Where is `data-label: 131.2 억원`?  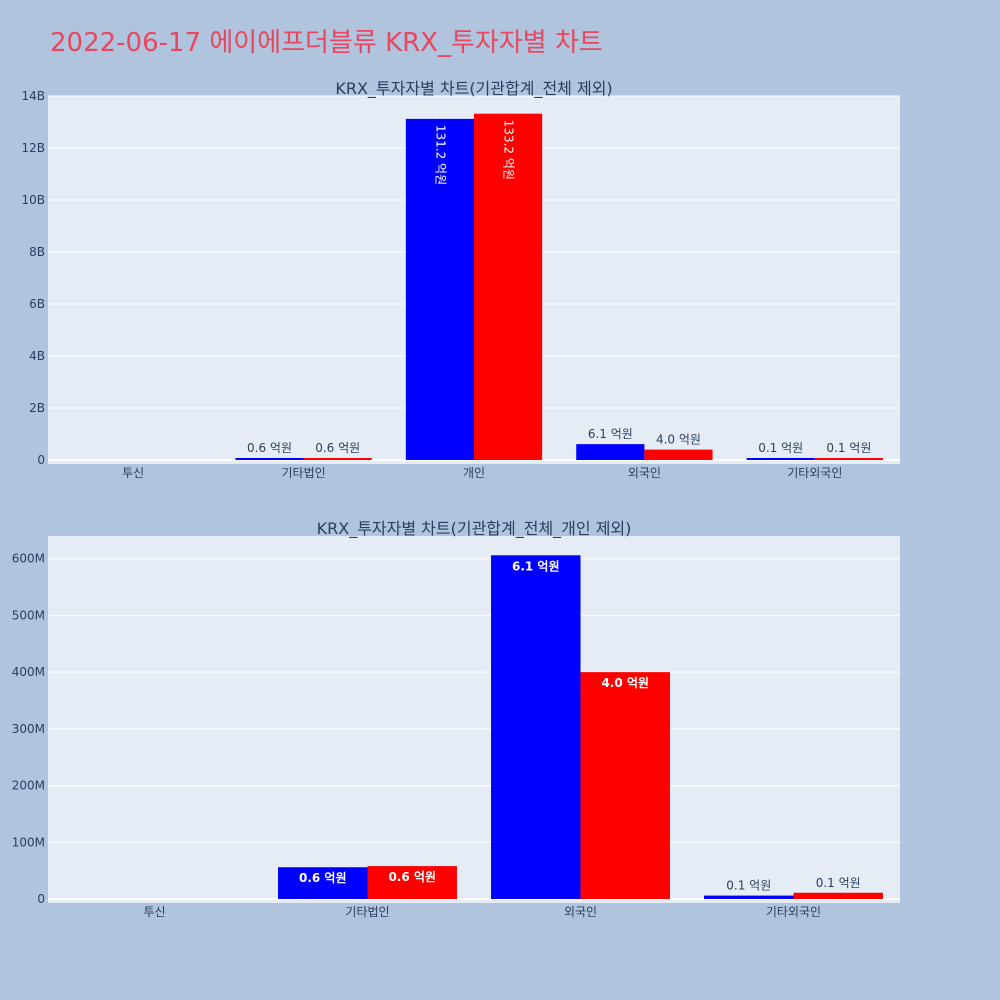
data-label: 131.2 억원 is located at coordinates (440, 155).